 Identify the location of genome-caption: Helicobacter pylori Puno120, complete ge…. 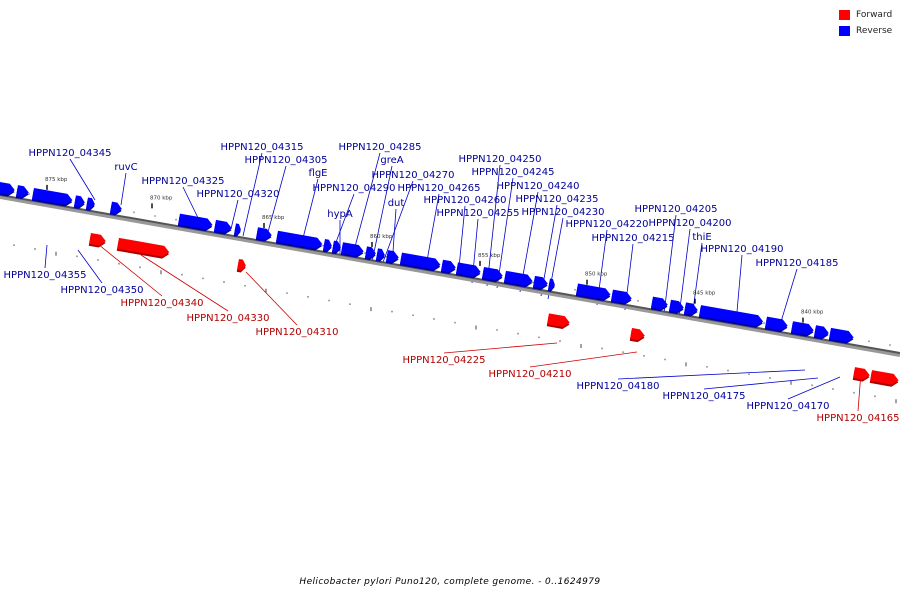
(450, 582).